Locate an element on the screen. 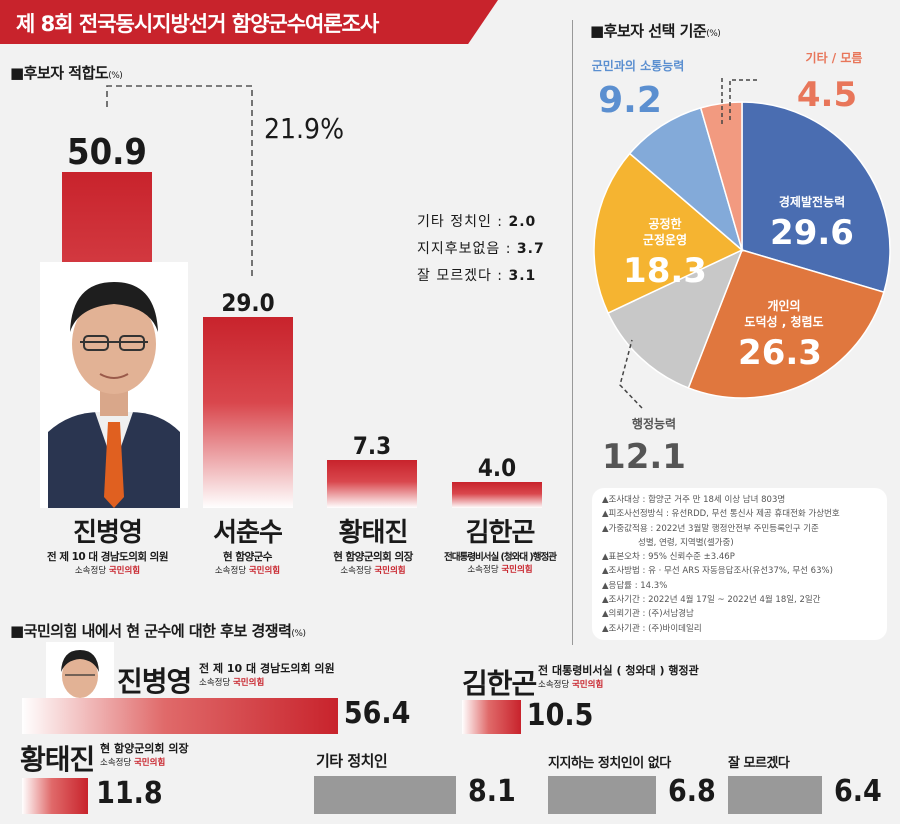 The width and height of the screenshot is (900, 824). fitness-bar-label: 4.0 is located at coordinates (497, 467).